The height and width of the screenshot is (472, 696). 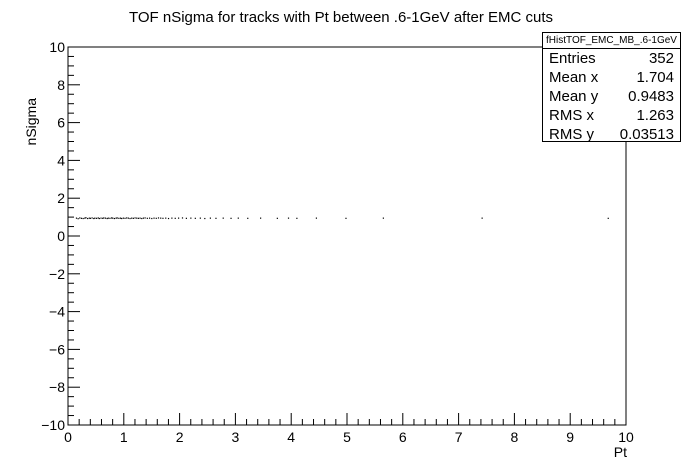 What do you see at coordinates (620, 452) in the screenshot?
I see `x-axis-label: Pt` at bounding box center [620, 452].